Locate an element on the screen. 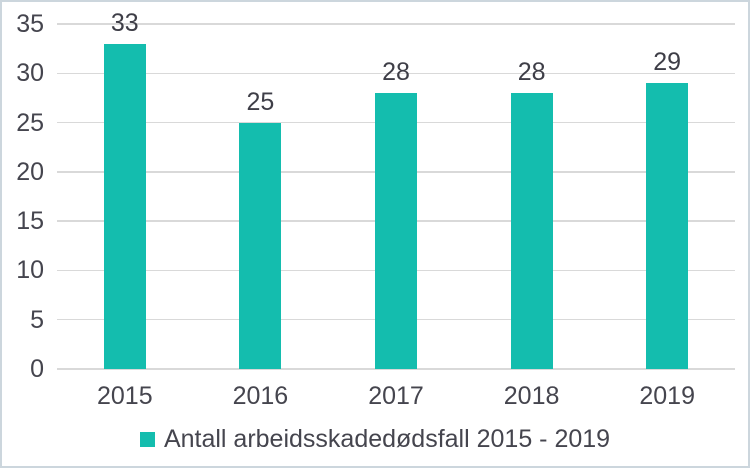 This screenshot has height=468, width=750. y-axis-tick-label: 5 is located at coordinates (37, 319).